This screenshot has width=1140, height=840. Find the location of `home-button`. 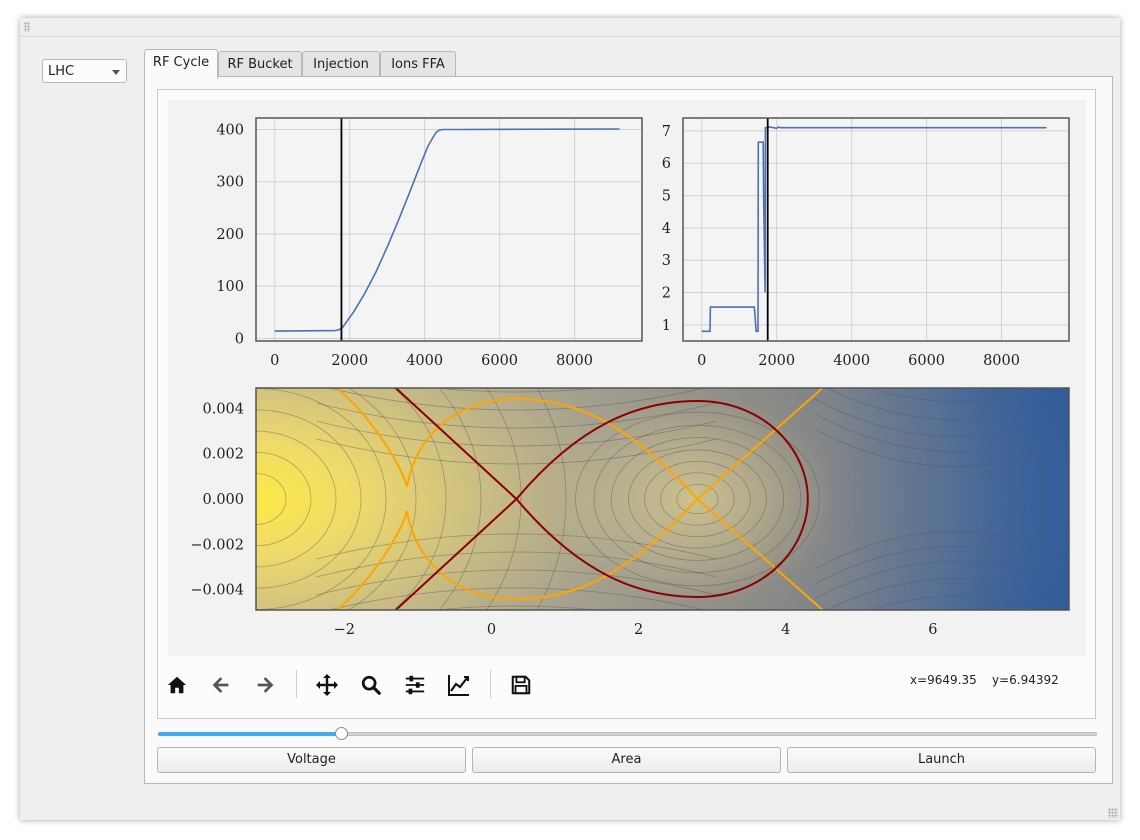

home-button is located at coordinates (177, 685).